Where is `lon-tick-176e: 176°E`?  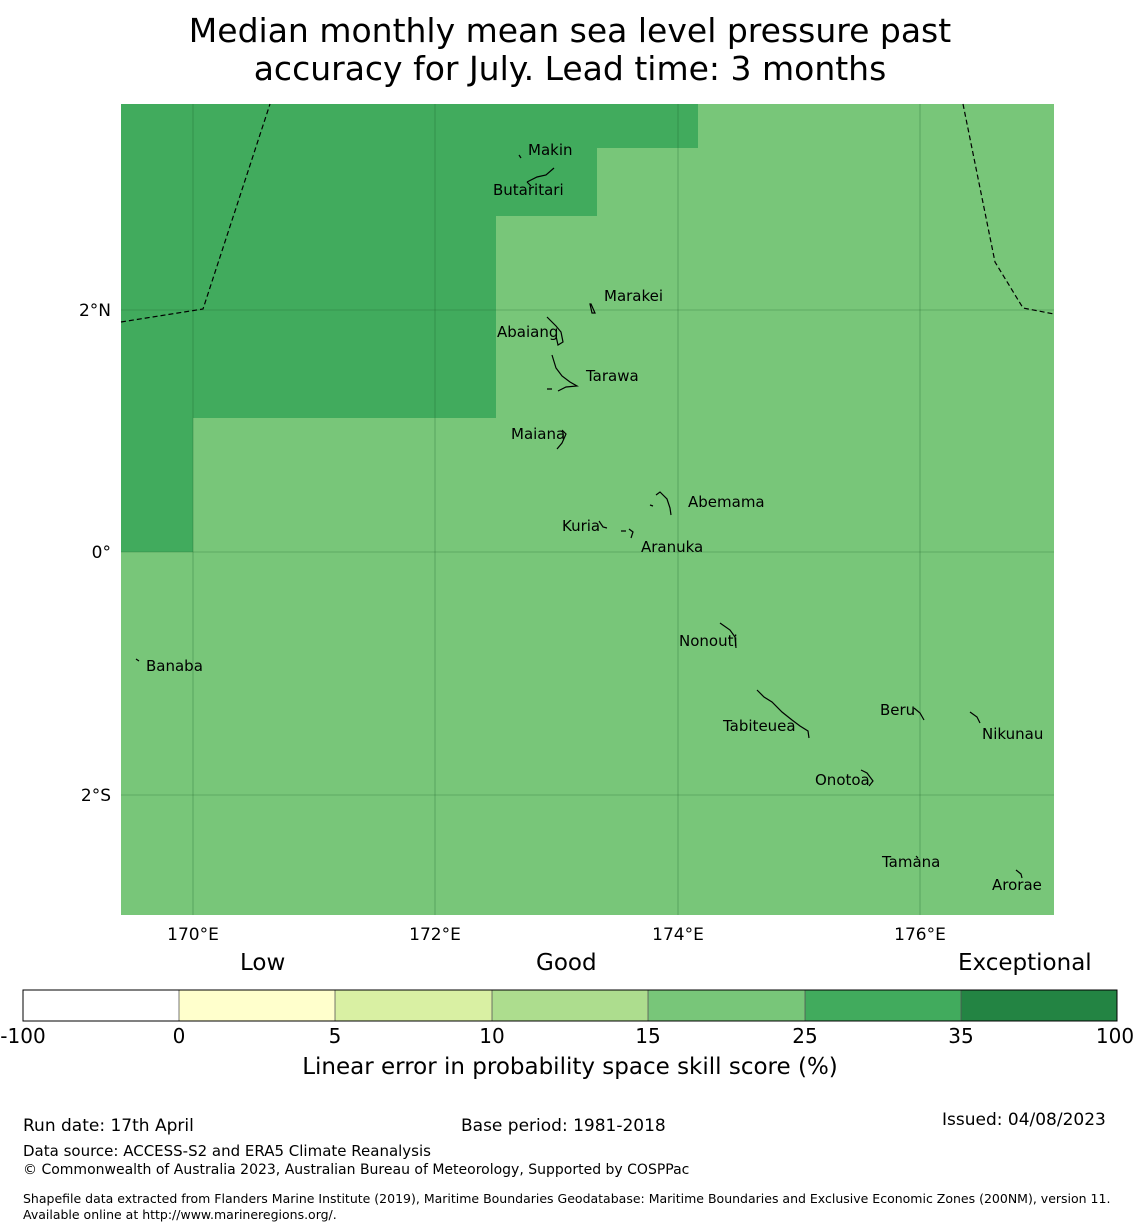 lon-tick-176e: 176°E is located at coordinates (920, 935).